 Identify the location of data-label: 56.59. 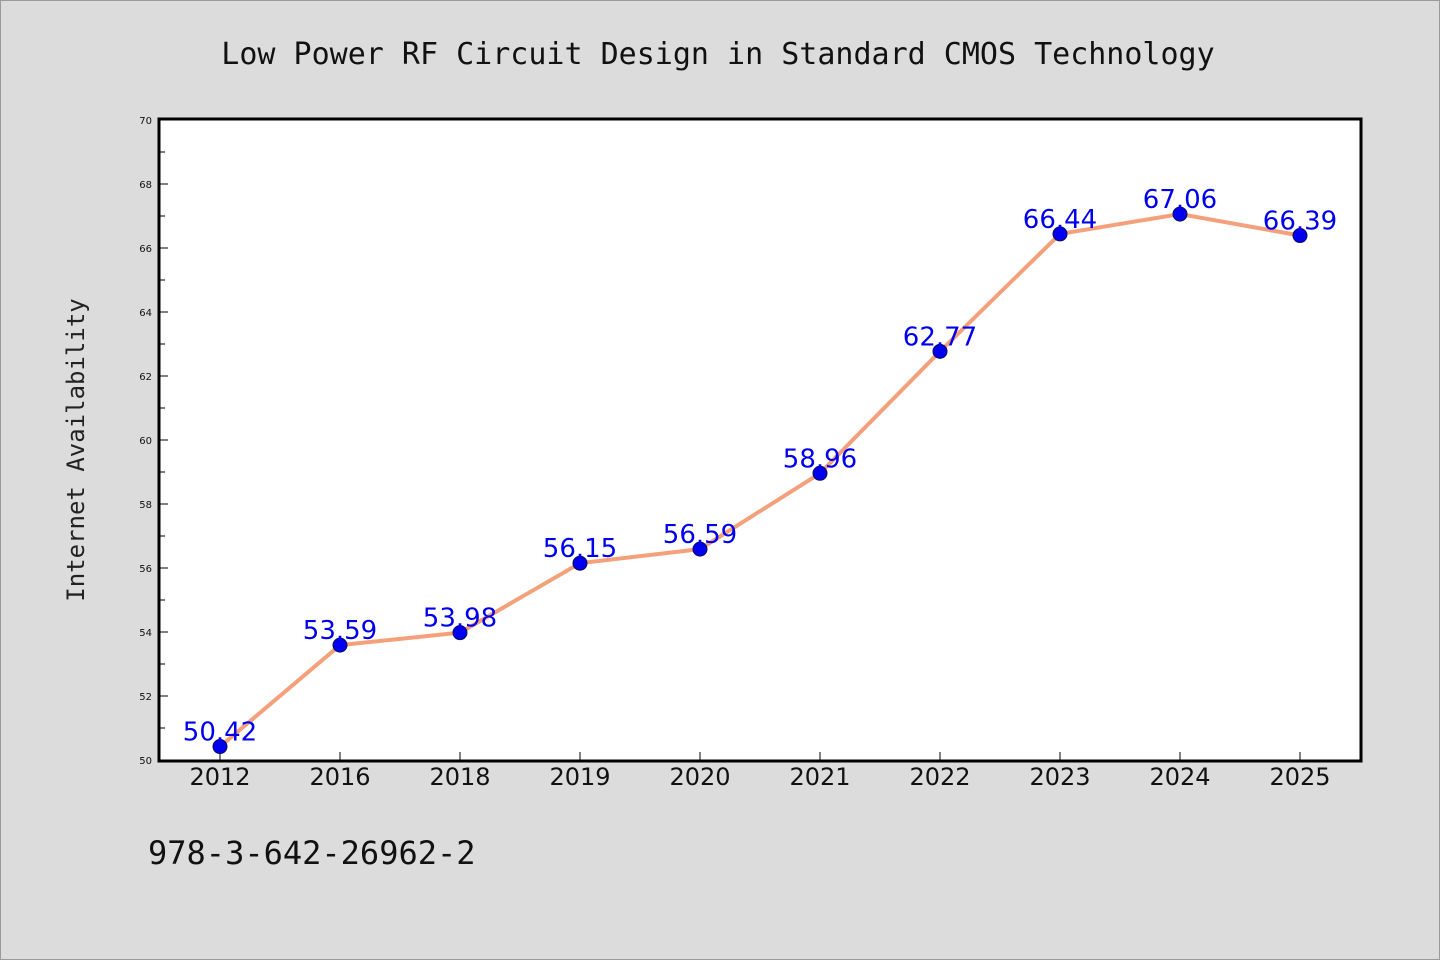
(700, 535).